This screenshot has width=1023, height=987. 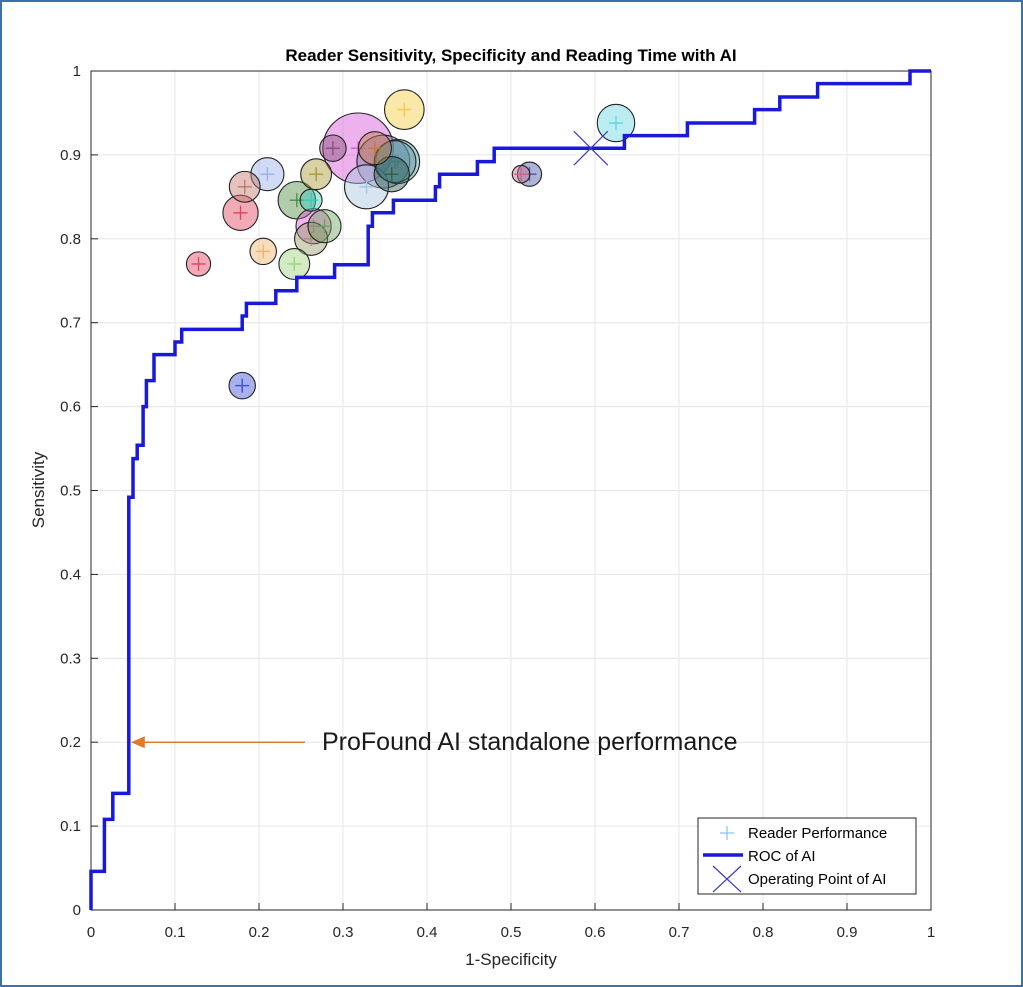 What do you see at coordinates (91, 932) in the screenshot?
I see `x-tick-label: 0` at bounding box center [91, 932].